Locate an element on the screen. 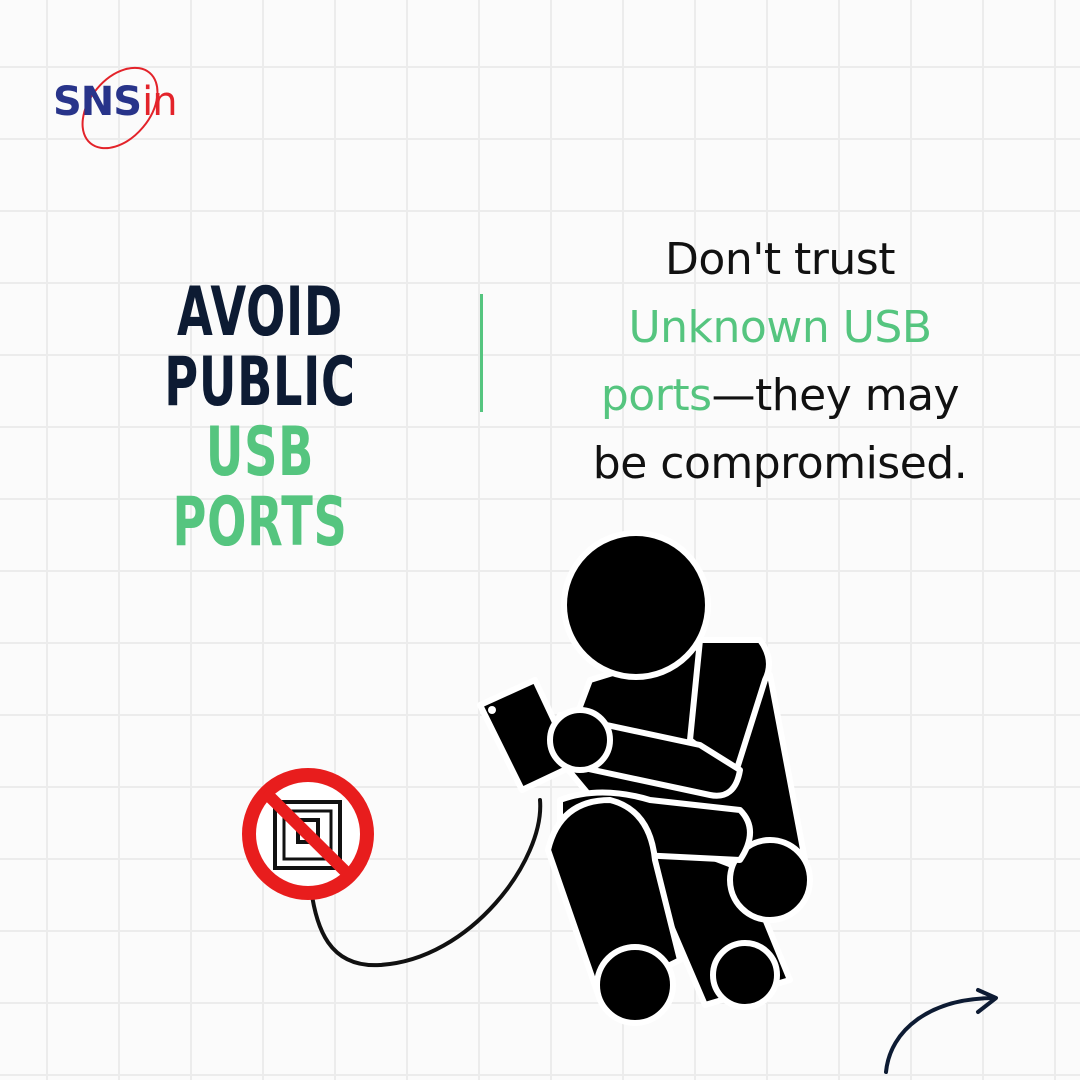 This screenshot has height=1080, width=1080. message-line-1: Don't trust is located at coordinates (780, 260).